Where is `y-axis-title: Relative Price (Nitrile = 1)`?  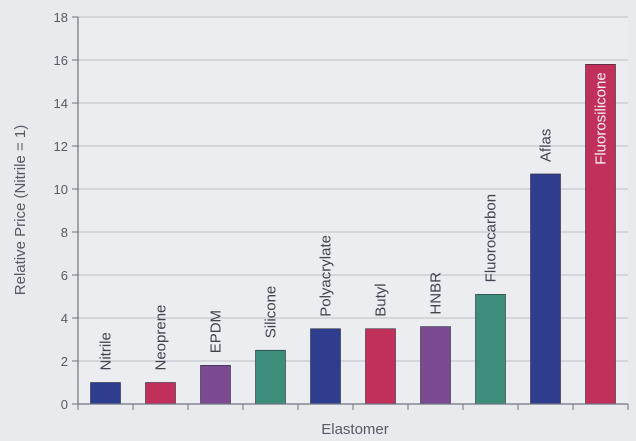
y-axis-title: Relative Price (Nitrile = 1) is located at coordinates (20, 210).